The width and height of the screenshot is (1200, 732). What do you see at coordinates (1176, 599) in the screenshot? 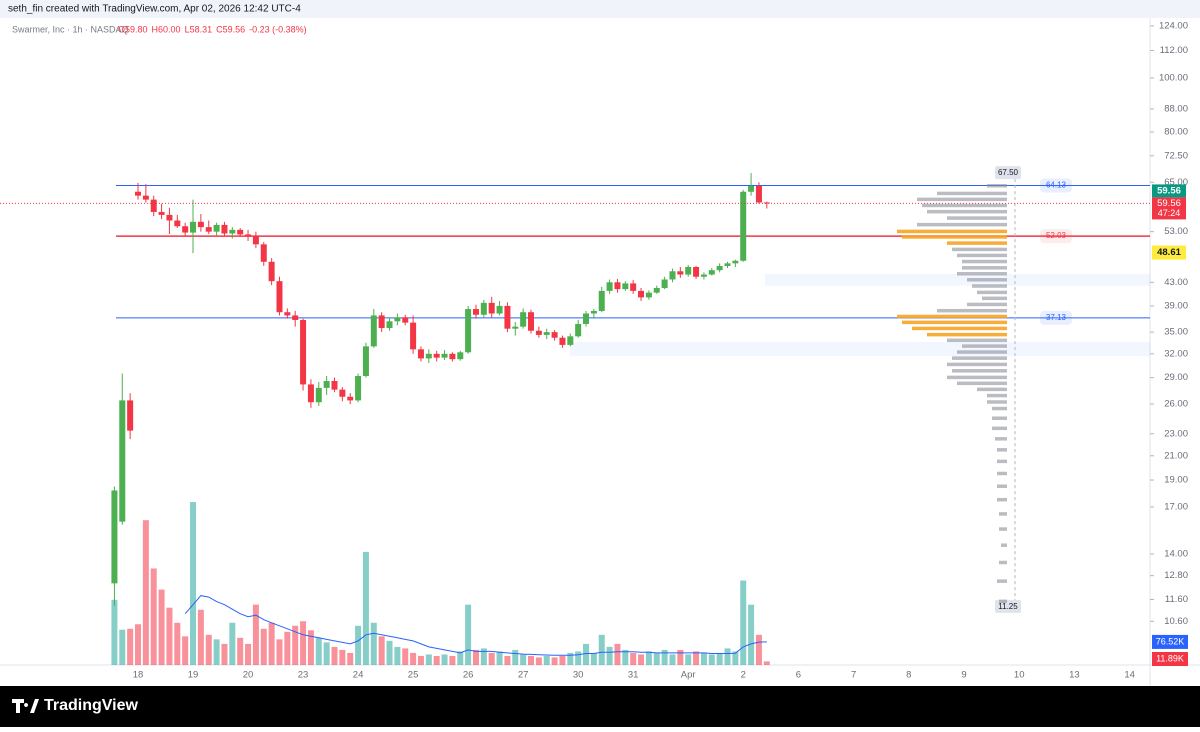
I see `y-tick-label: 11.60` at bounding box center [1176, 599].